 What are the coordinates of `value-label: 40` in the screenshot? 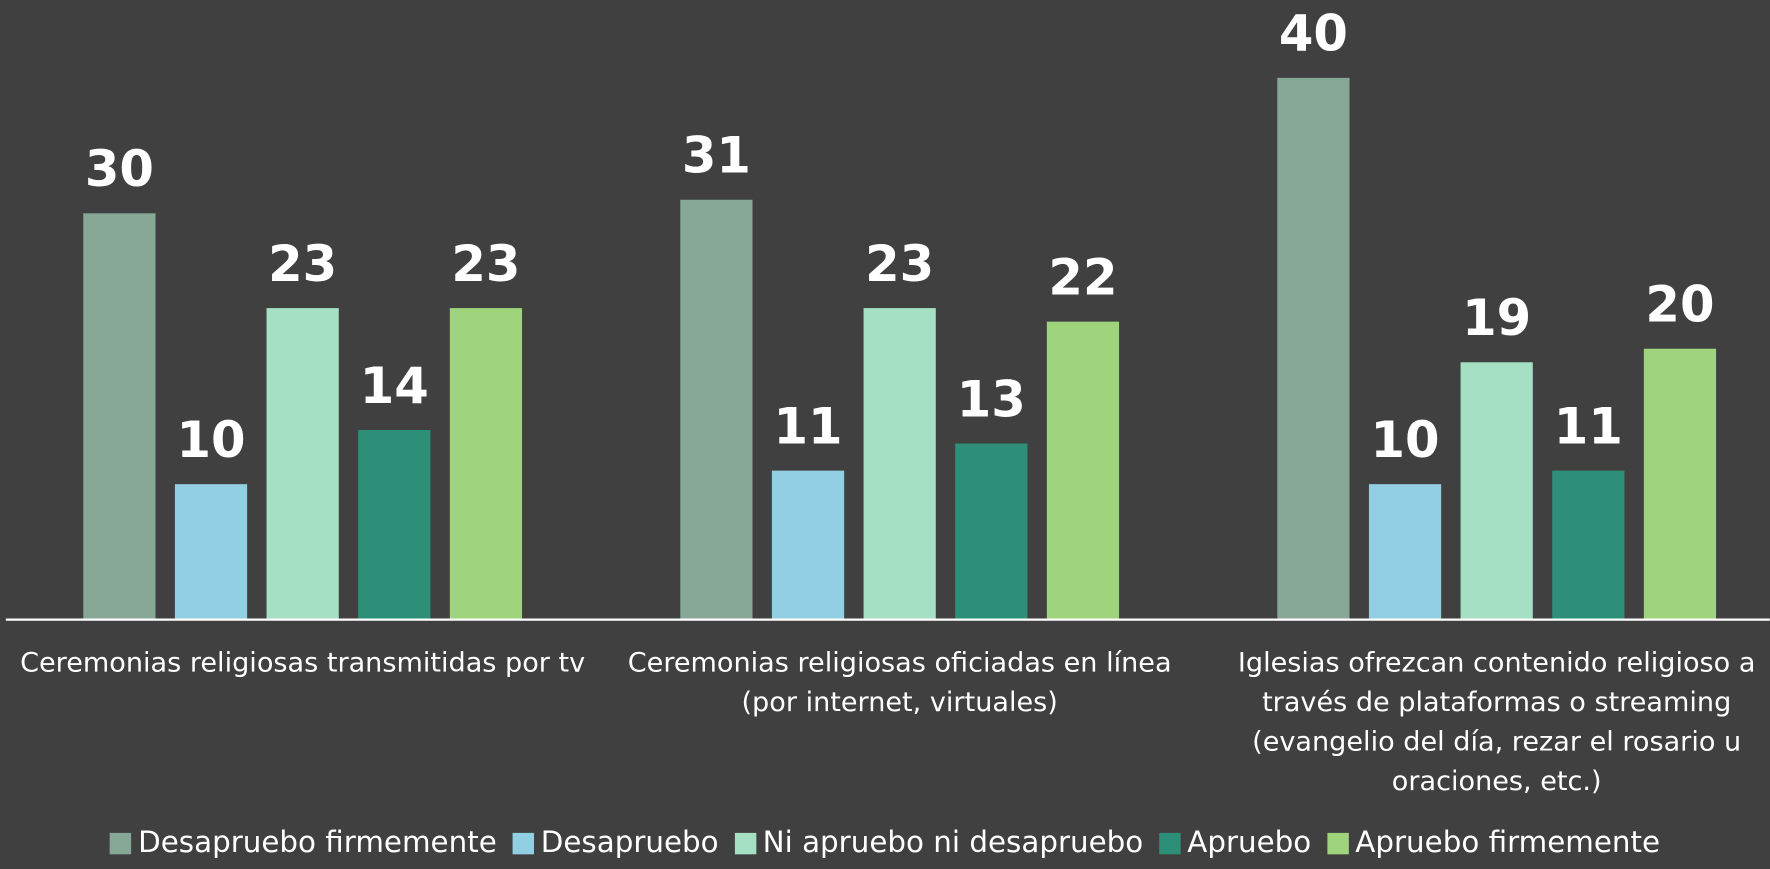 It's located at (1313, 34).